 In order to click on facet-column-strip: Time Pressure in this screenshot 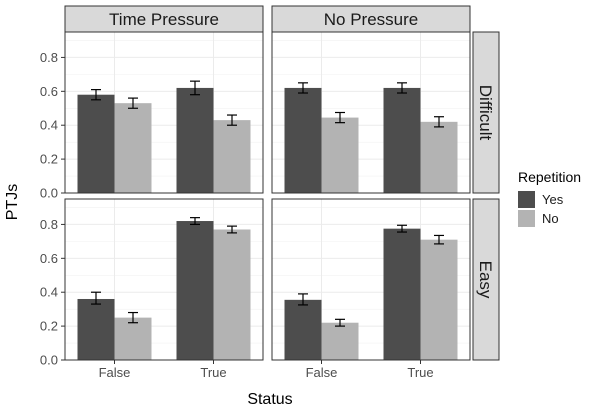, I will do `click(164, 19)`.